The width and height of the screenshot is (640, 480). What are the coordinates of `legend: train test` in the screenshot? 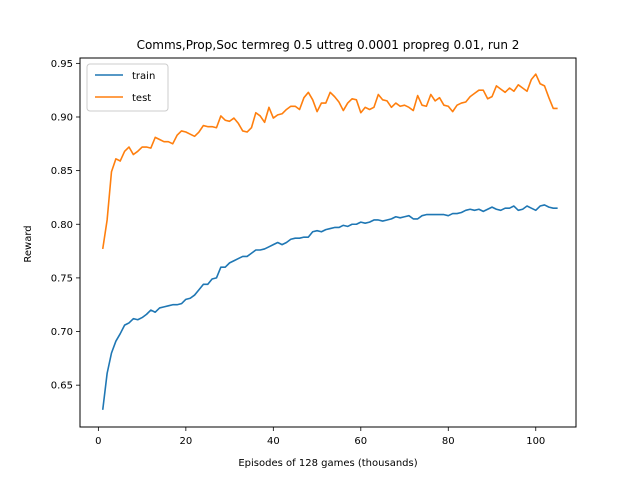 It's located at (127, 87).